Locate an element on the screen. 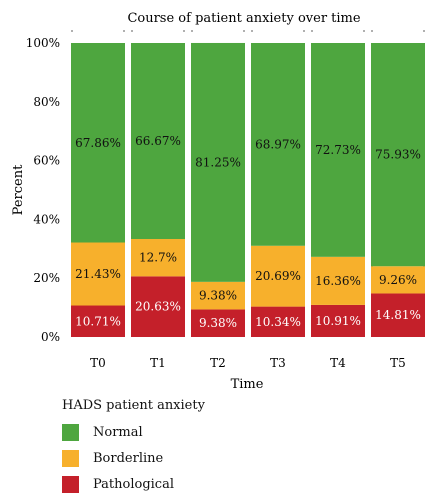  legend-item-pathological: Pathological is located at coordinates (133, 484).